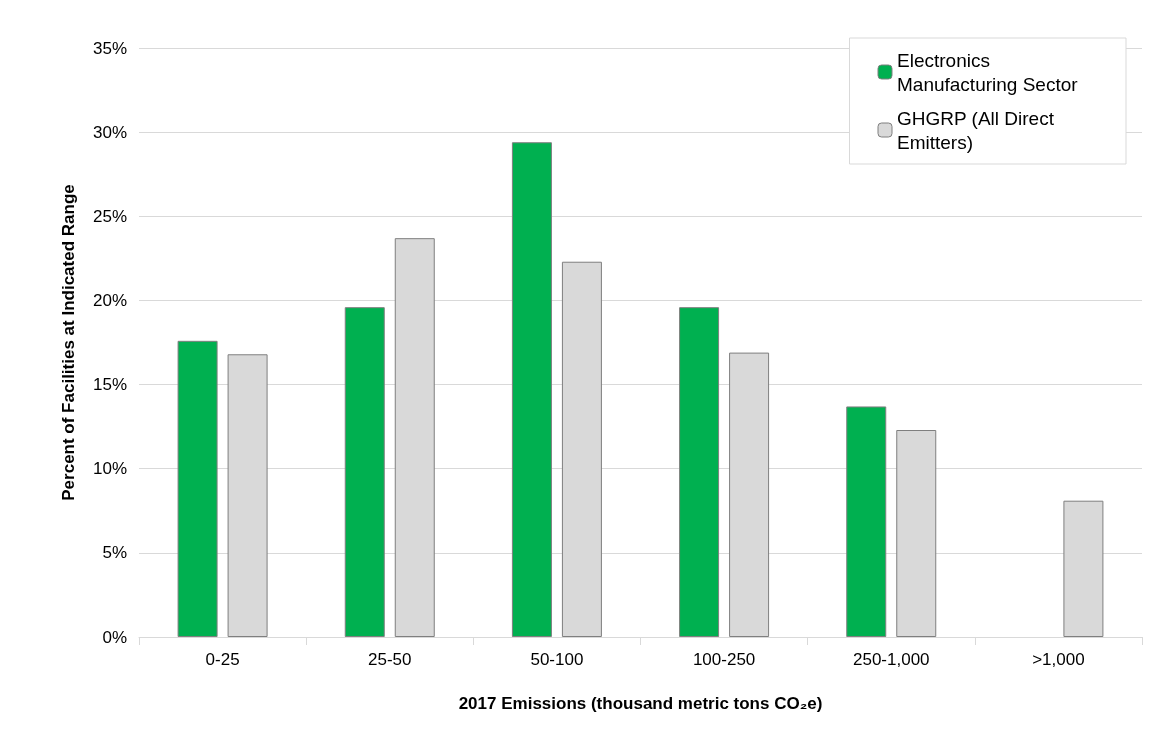  What do you see at coordinates (109, 132) in the screenshot?
I see `y-tick-label: 30%` at bounding box center [109, 132].